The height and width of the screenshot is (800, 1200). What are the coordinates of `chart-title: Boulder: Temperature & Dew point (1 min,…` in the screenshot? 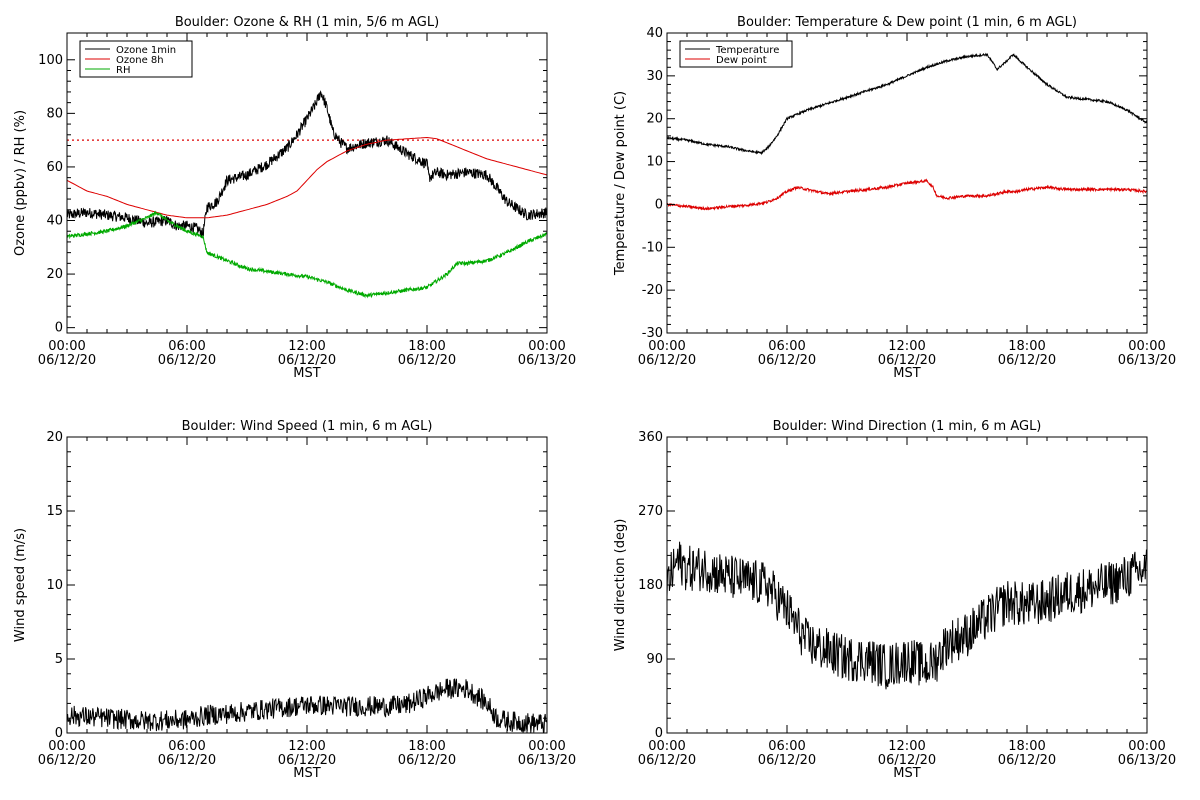 It's located at (907, 22).